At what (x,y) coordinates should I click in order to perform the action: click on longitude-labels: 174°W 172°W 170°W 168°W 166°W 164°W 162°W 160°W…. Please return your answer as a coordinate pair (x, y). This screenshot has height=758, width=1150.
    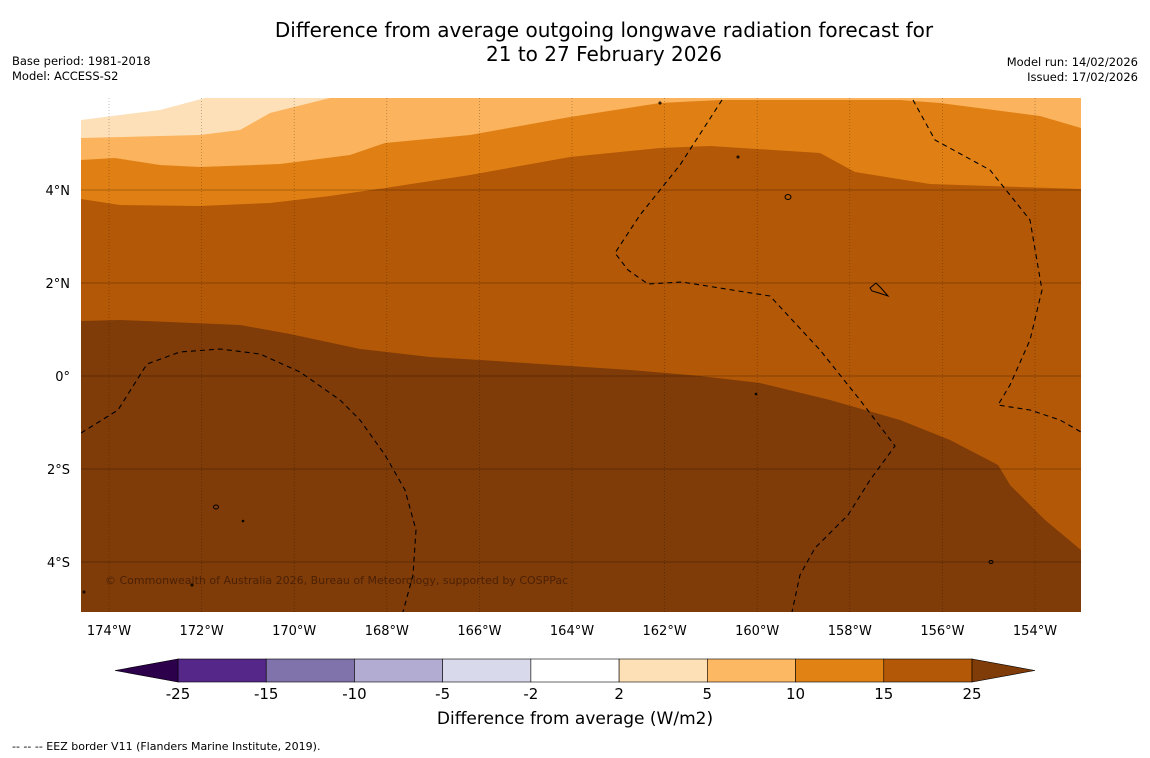
    Looking at the image, I should click on (572, 631).